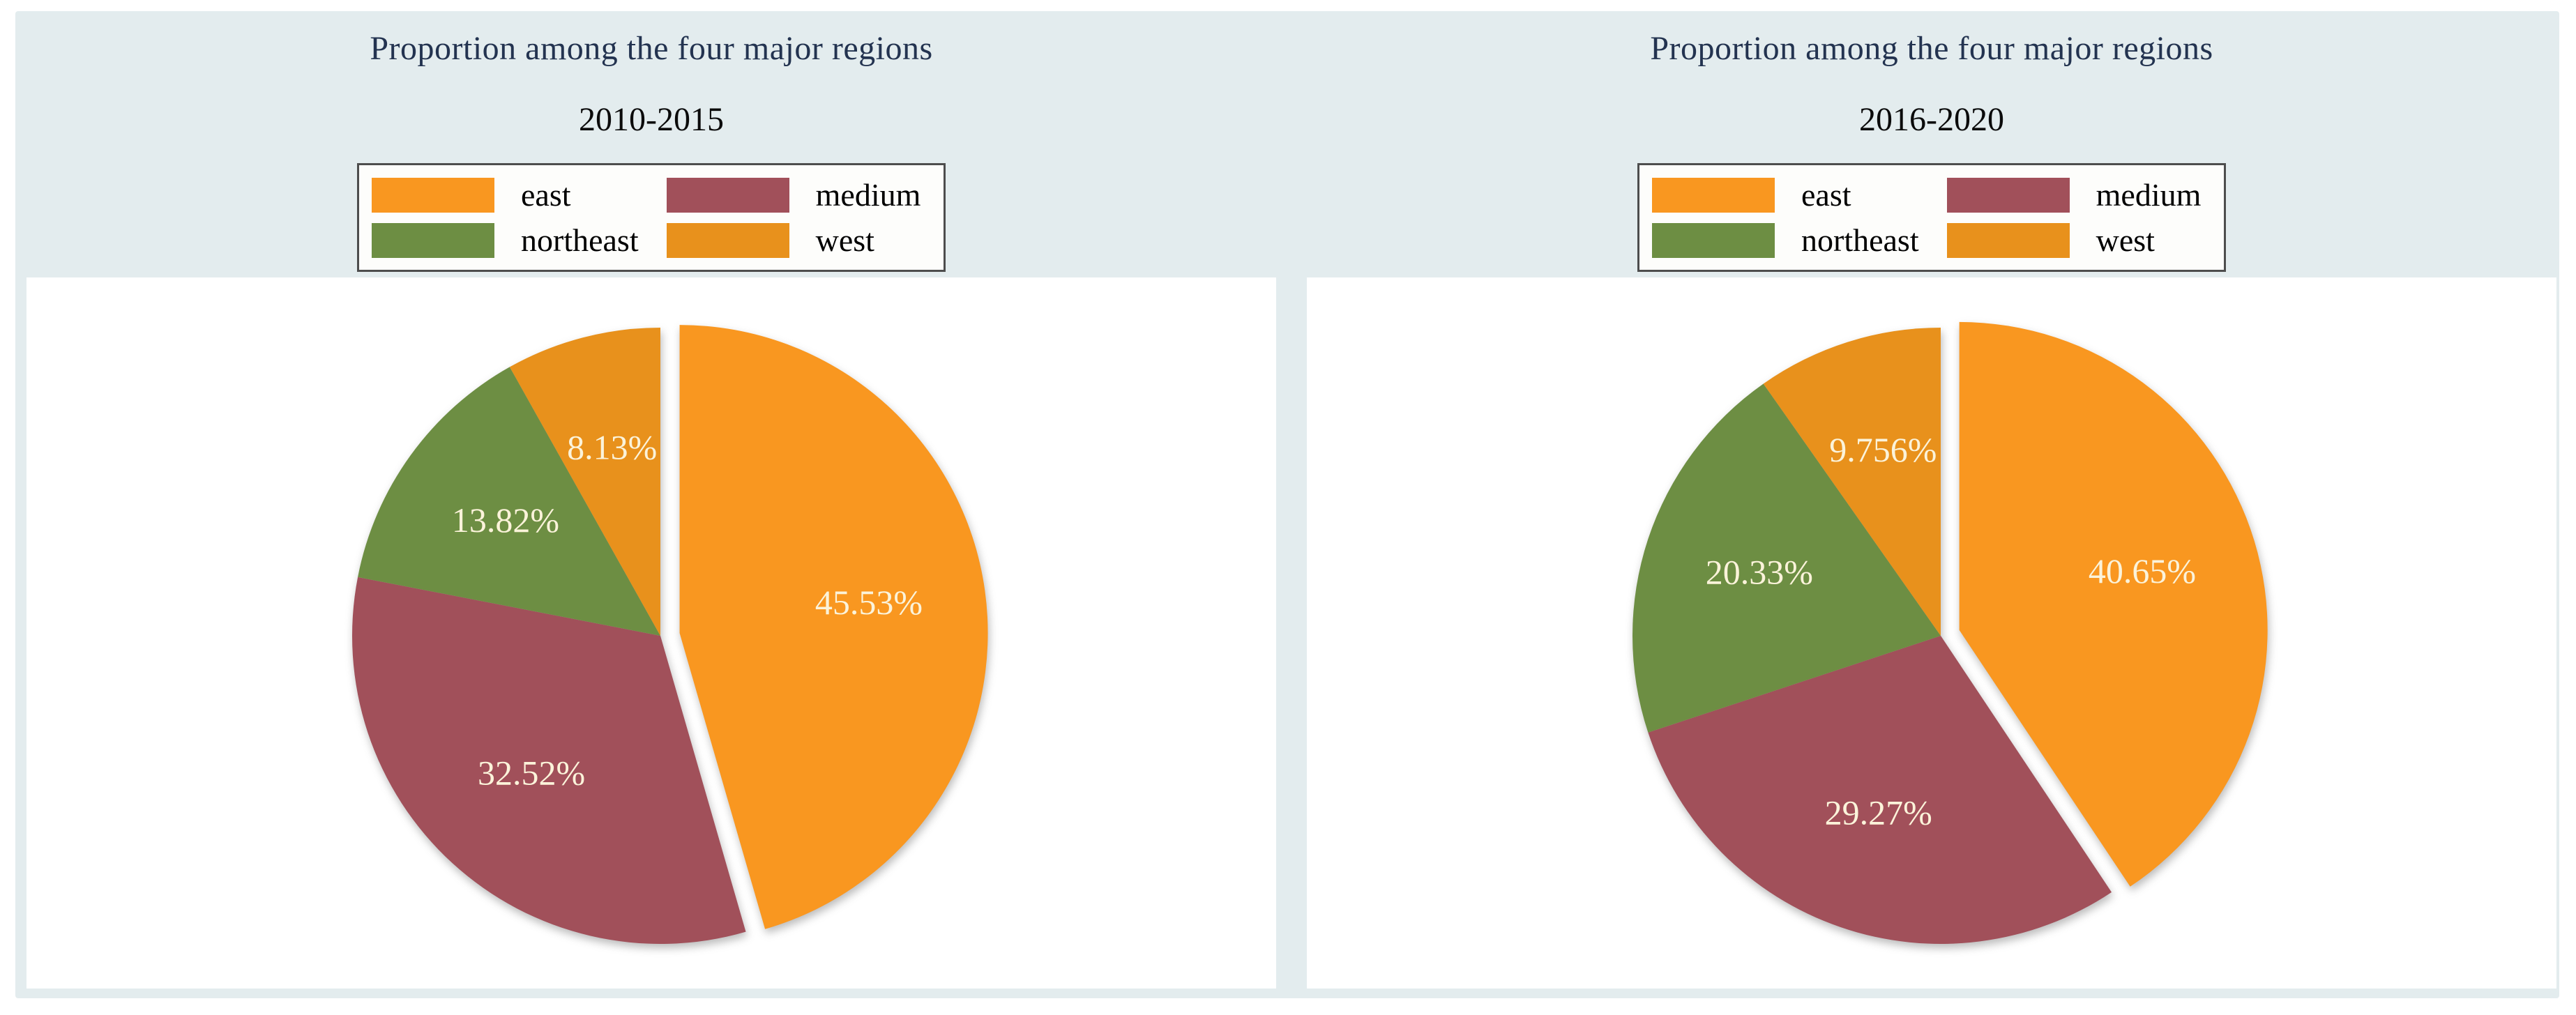 Image resolution: width=2576 pixels, height=1015 pixels. What do you see at coordinates (1883, 449) in the screenshot?
I see `pct-label-west: 9.756%` at bounding box center [1883, 449].